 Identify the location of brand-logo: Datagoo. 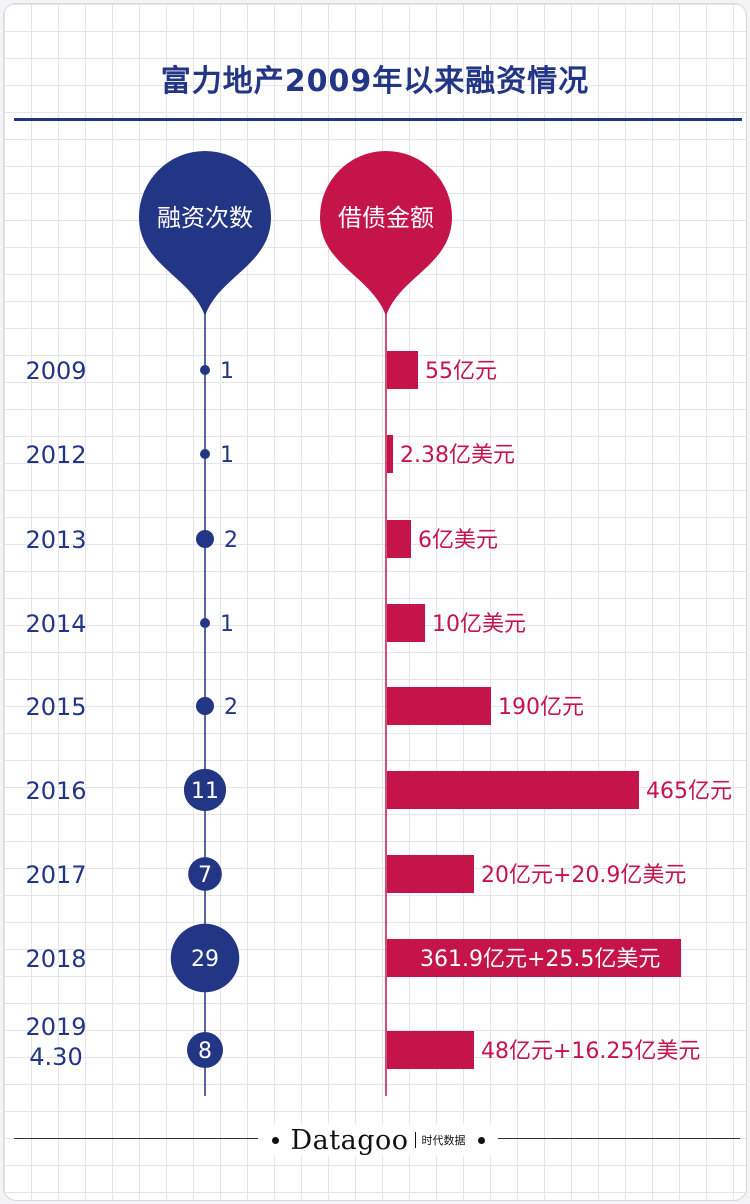
(349, 1140).